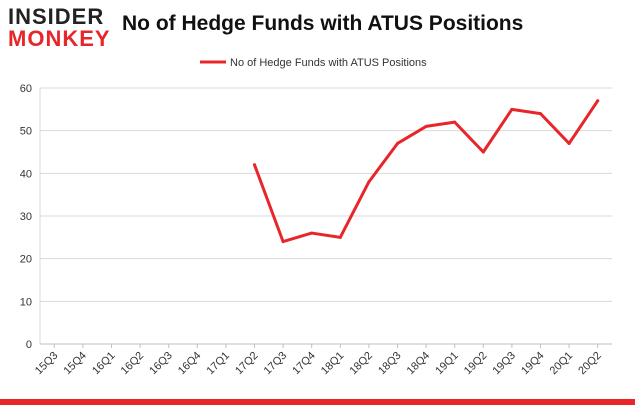 The width and height of the screenshot is (635, 405). Describe the element at coordinates (218, 364) in the screenshot. I see `x-tick-label-17Q1: 17Q1` at that location.